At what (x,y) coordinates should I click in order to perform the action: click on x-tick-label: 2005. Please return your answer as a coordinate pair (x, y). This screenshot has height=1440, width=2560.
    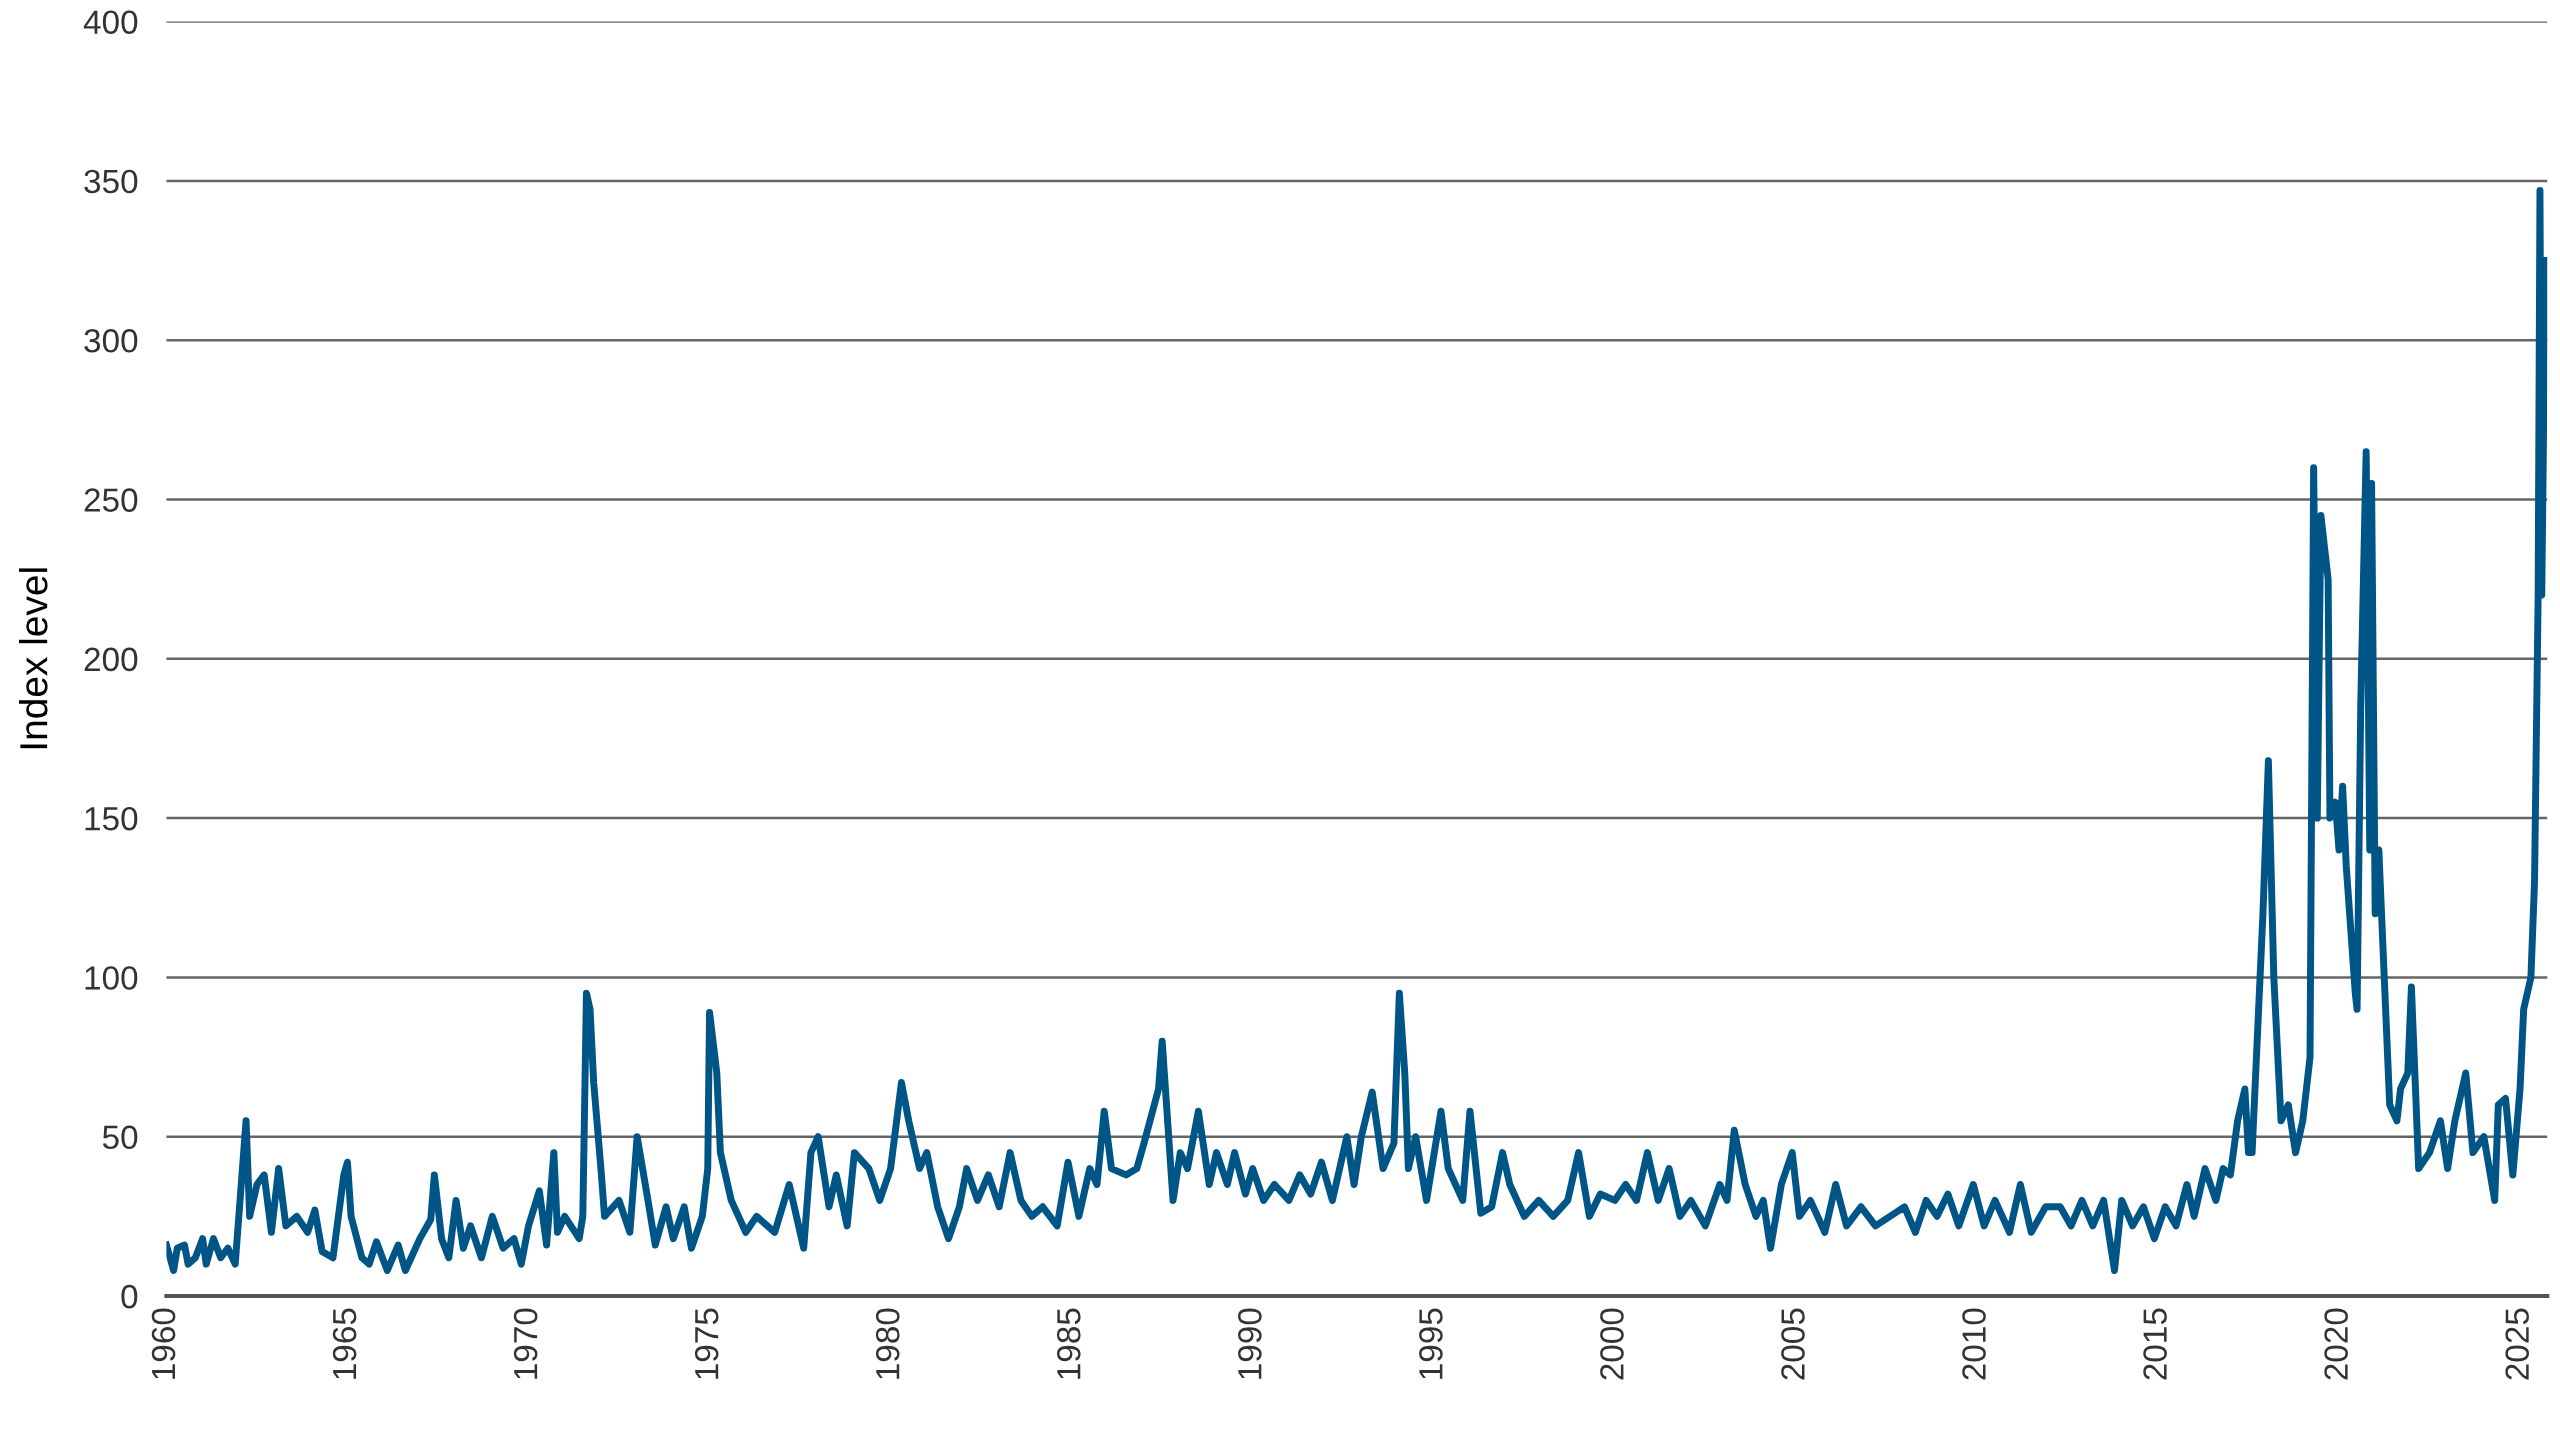
    Looking at the image, I should click on (1793, 1344).